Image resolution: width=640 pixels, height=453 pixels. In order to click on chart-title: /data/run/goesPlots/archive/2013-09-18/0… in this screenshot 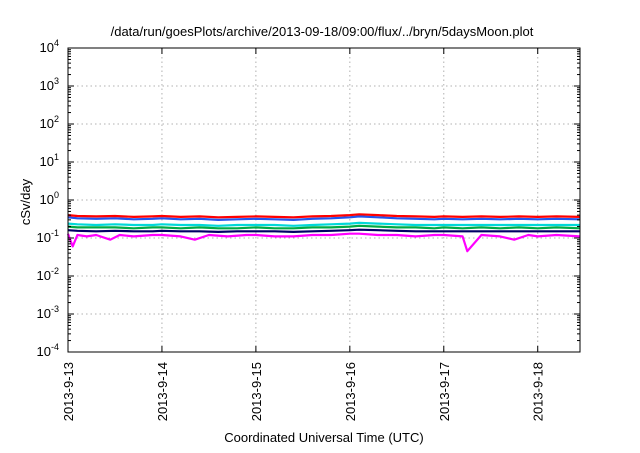, I will do `click(322, 31)`.